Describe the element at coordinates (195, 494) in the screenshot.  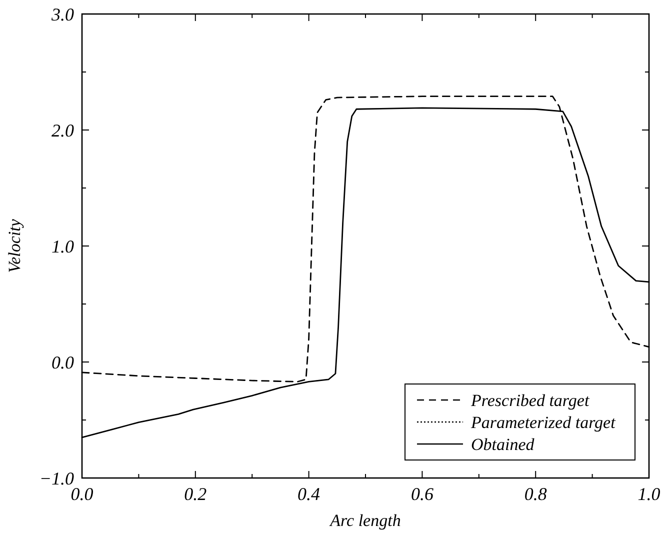
I see `x-tick-label: 0.2` at that location.